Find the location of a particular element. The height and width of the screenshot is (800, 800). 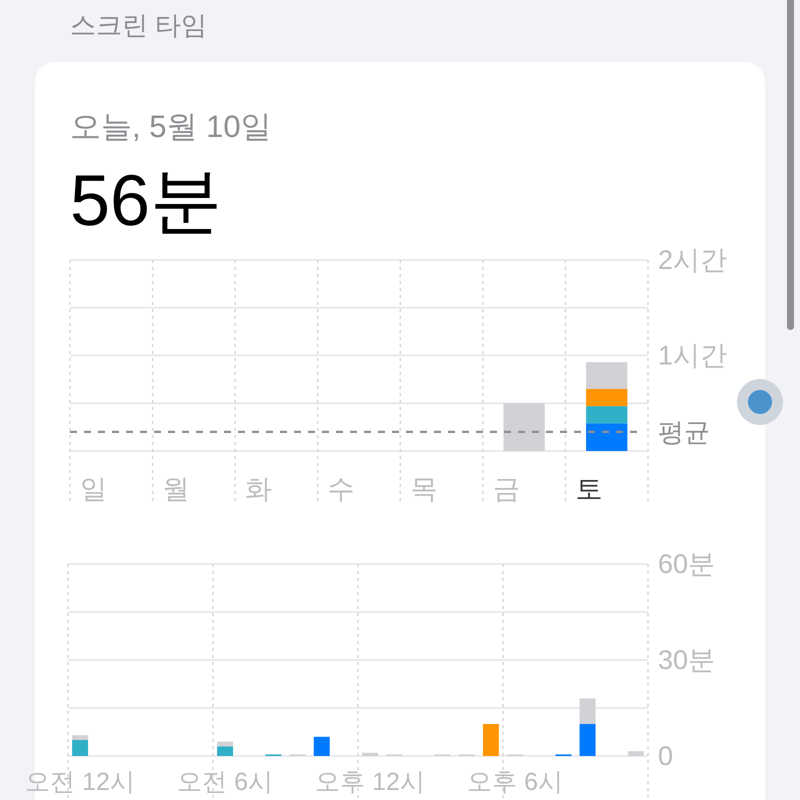

subtitle: 오늘, 5월 10일 is located at coordinates (171, 126).